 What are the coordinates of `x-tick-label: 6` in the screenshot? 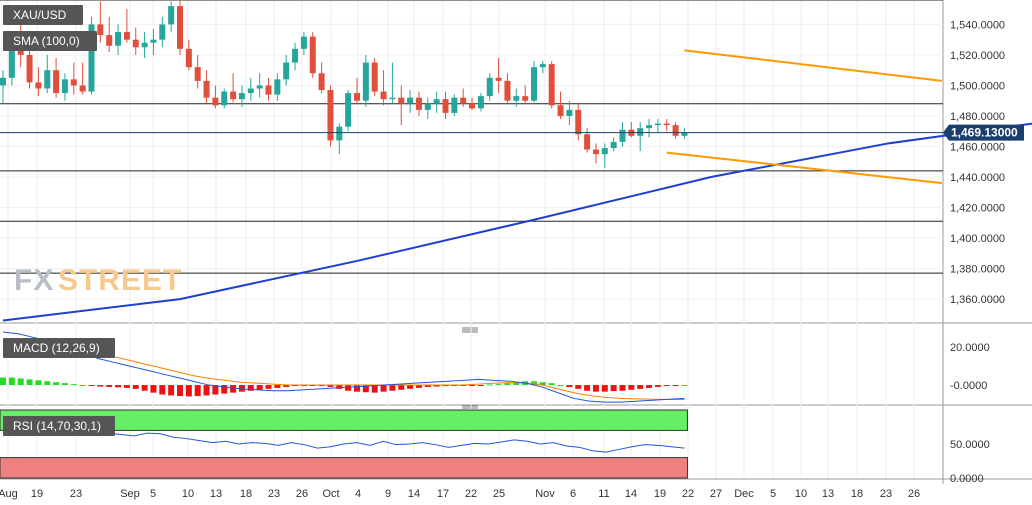 It's located at (573, 494).